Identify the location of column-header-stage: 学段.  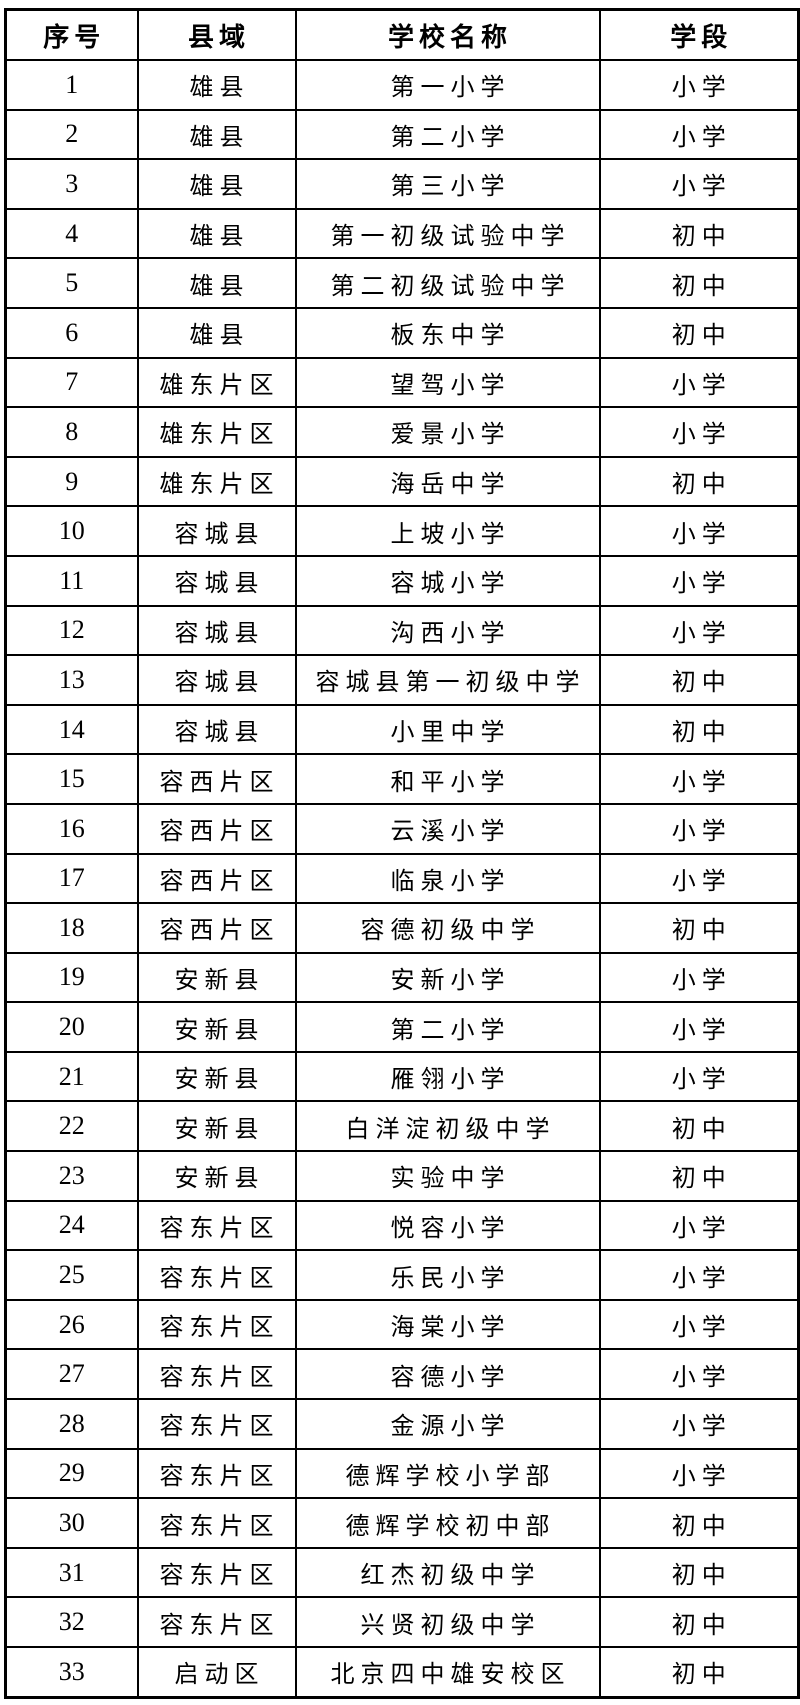
(699, 34).